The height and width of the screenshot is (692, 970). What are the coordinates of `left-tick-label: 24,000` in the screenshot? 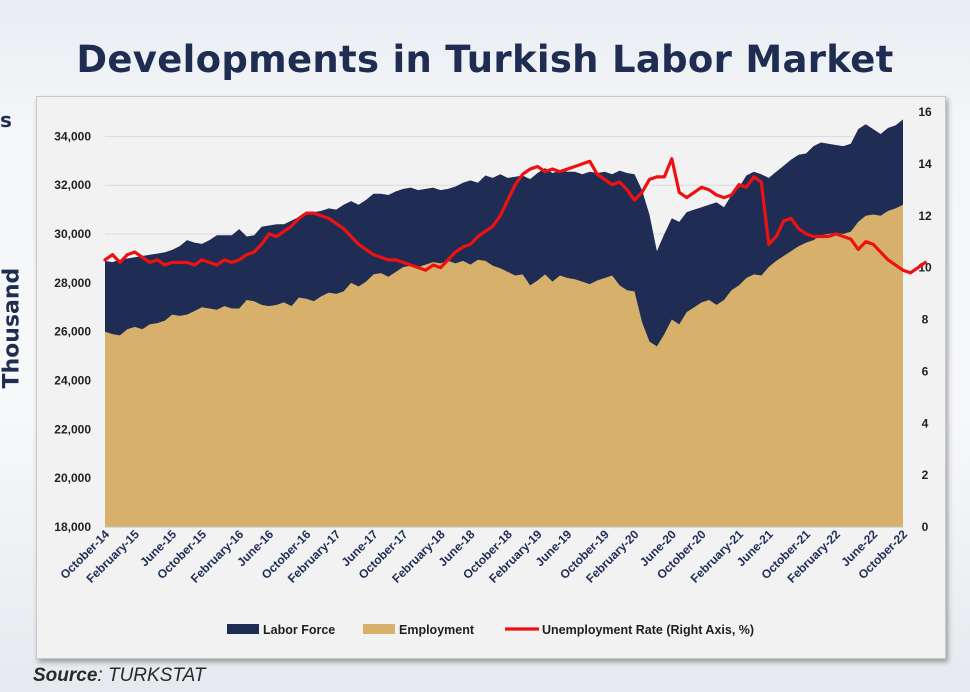 It's located at (72, 381).